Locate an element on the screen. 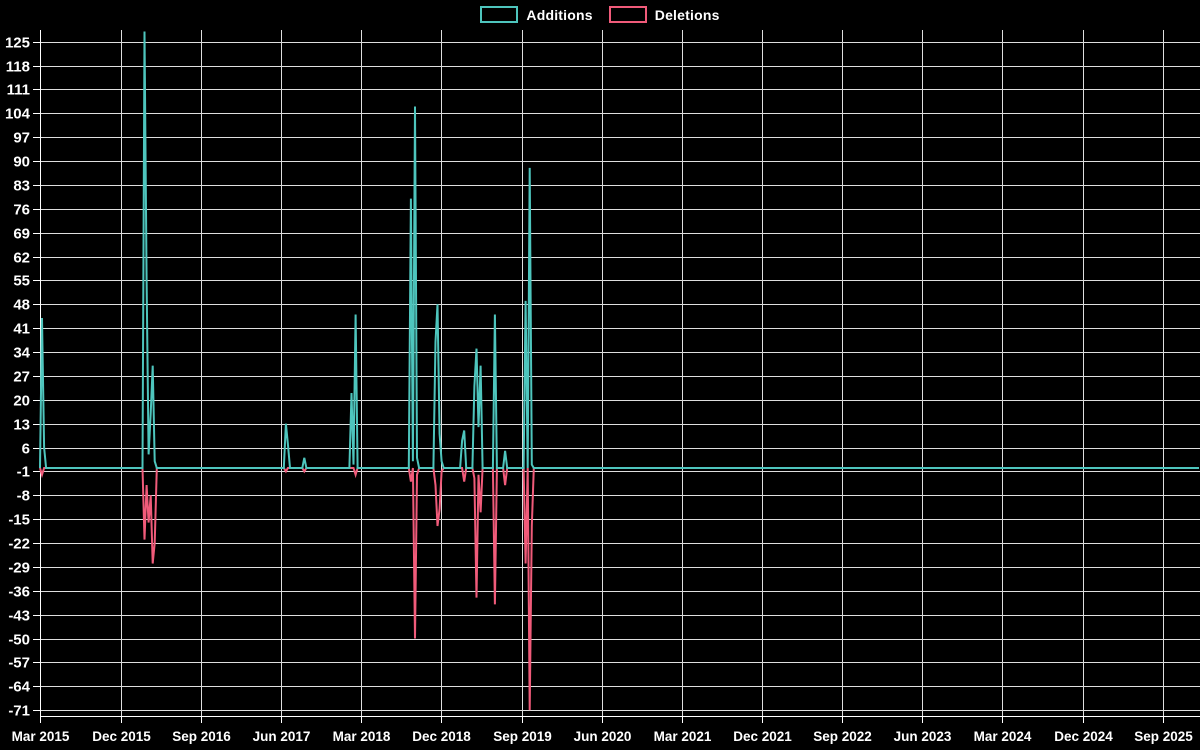  x-tick-label: Sep 2016 is located at coordinates (201, 736).